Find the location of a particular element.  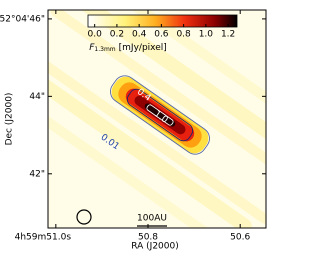

colorbar-label-f: F is located at coordinates (92, 48).